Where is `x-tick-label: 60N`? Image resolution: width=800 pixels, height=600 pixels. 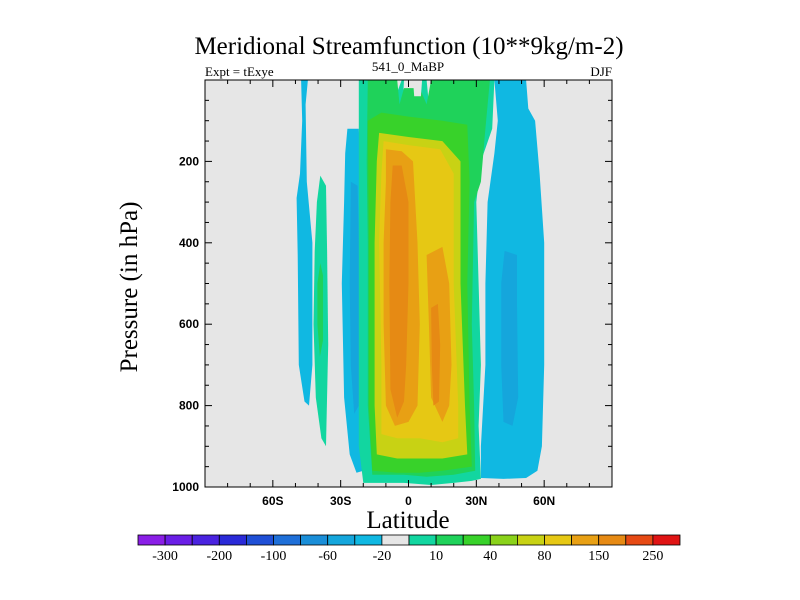 x-tick-label: 60N is located at coordinates (544, 501).